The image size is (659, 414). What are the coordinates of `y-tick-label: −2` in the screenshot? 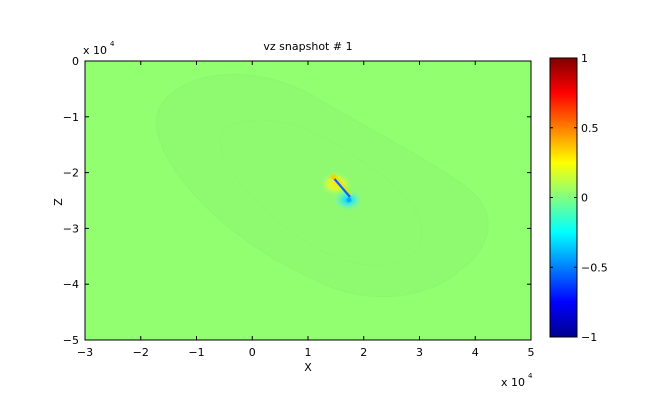 It's located at (71, 173).